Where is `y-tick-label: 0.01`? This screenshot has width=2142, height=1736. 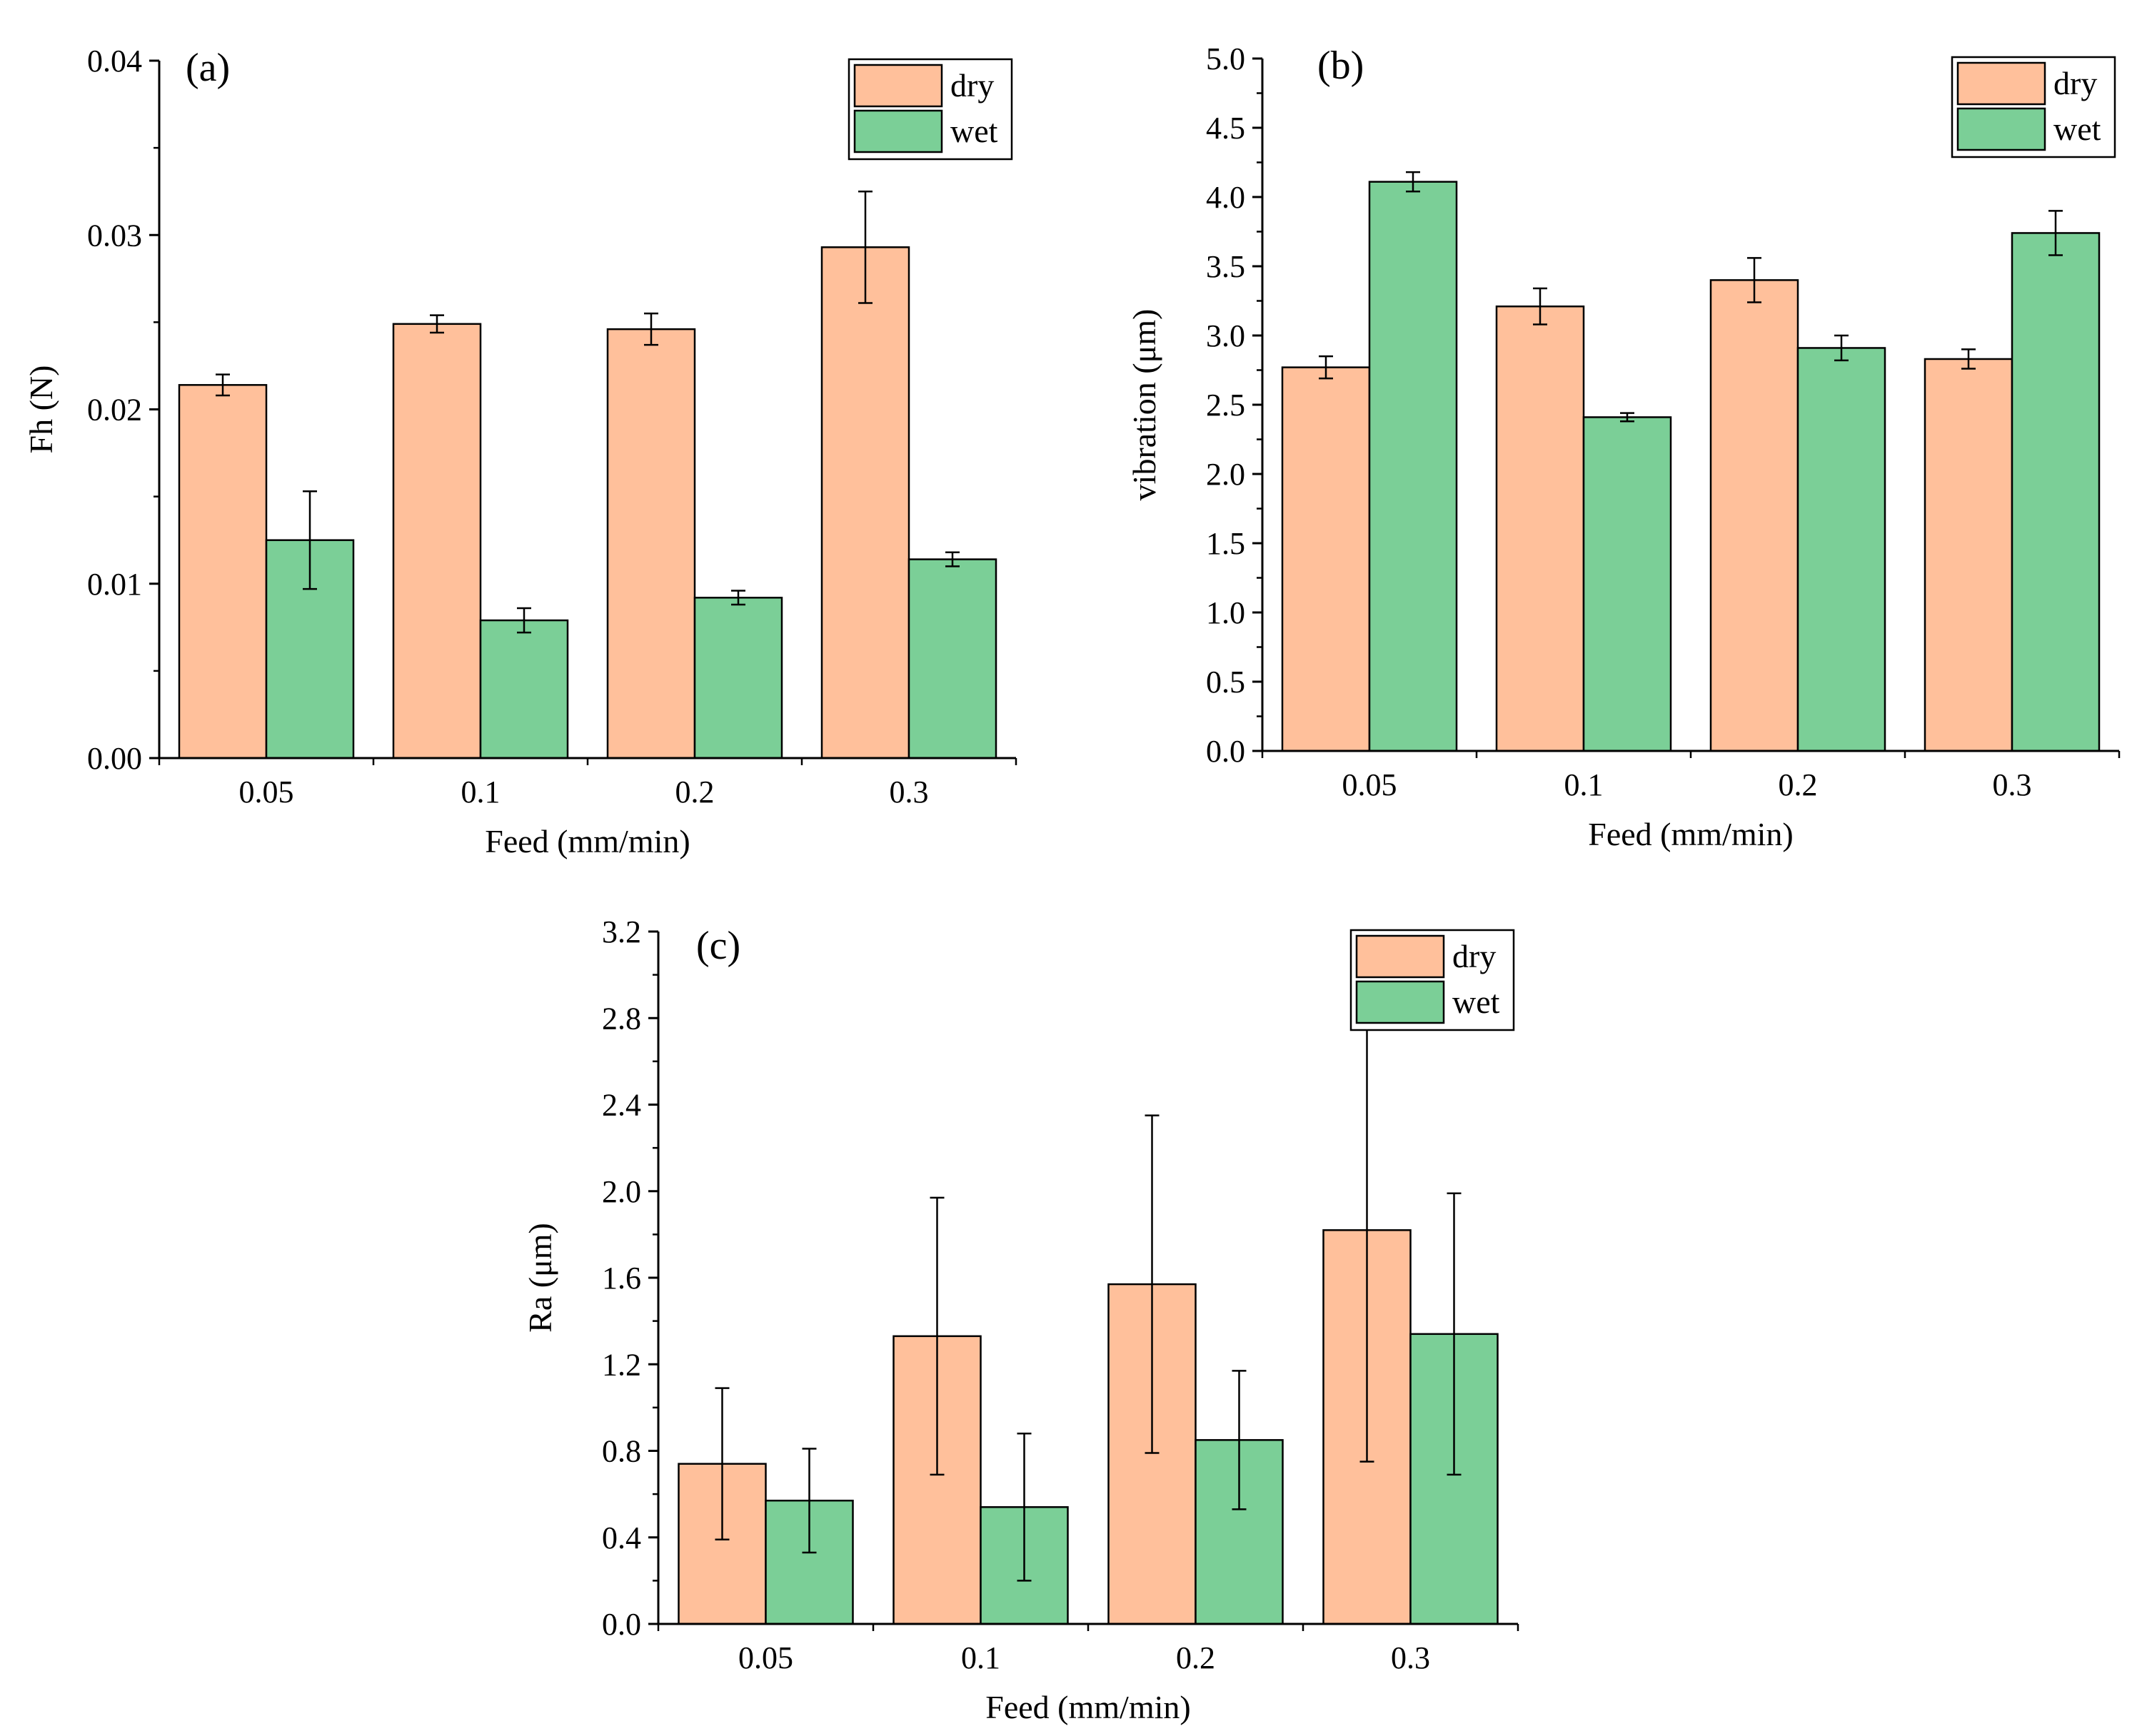 y-tick-label: 0.01 is located at coordinates (114, 584).